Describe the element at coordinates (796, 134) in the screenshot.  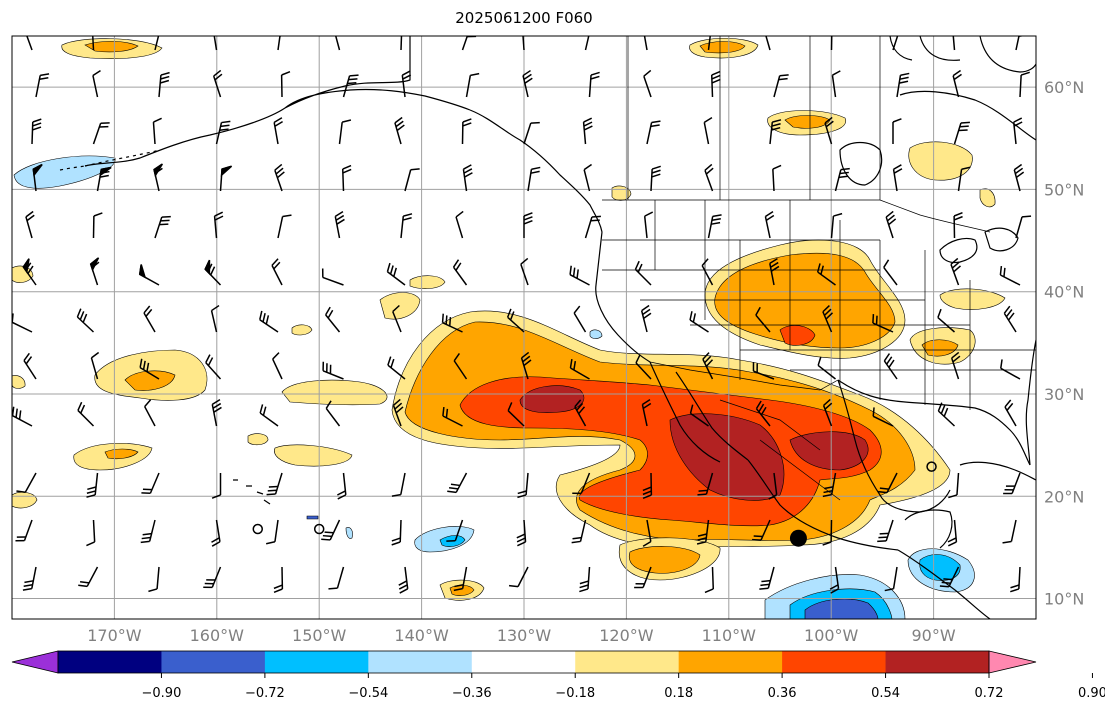
I see `canada-us-border` at that location.